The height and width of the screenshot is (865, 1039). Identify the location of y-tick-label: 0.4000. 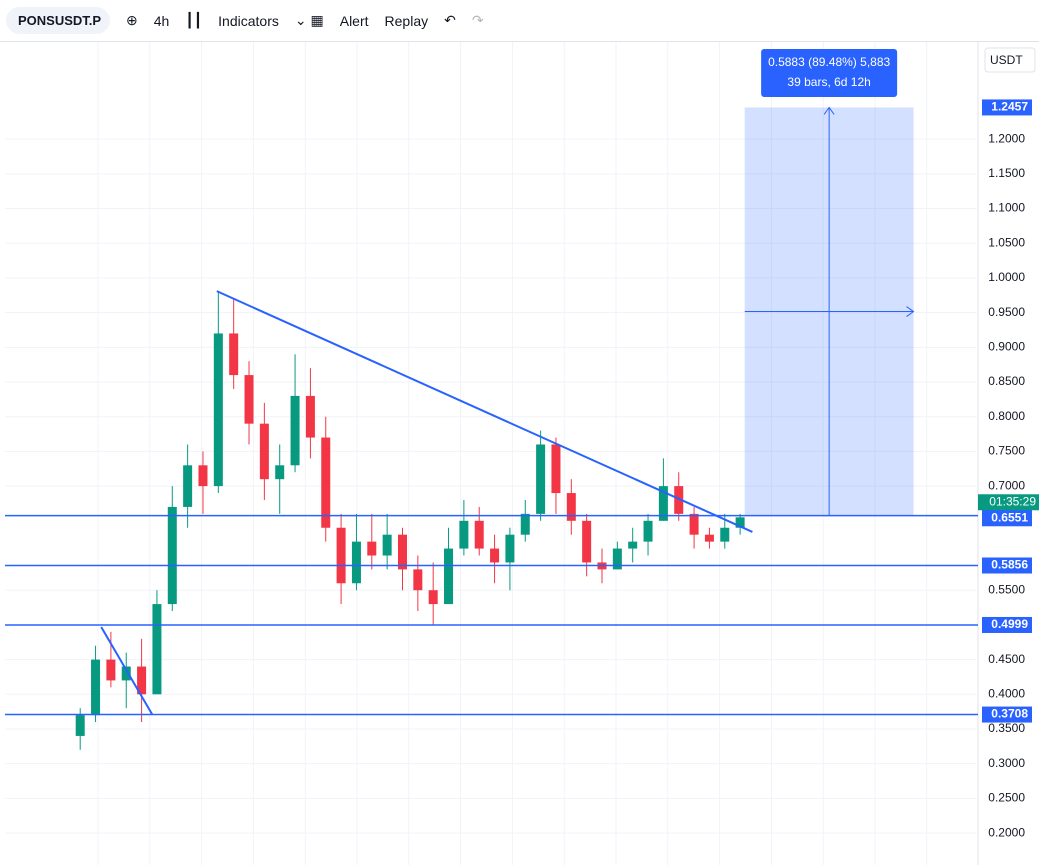
(1006, 693).